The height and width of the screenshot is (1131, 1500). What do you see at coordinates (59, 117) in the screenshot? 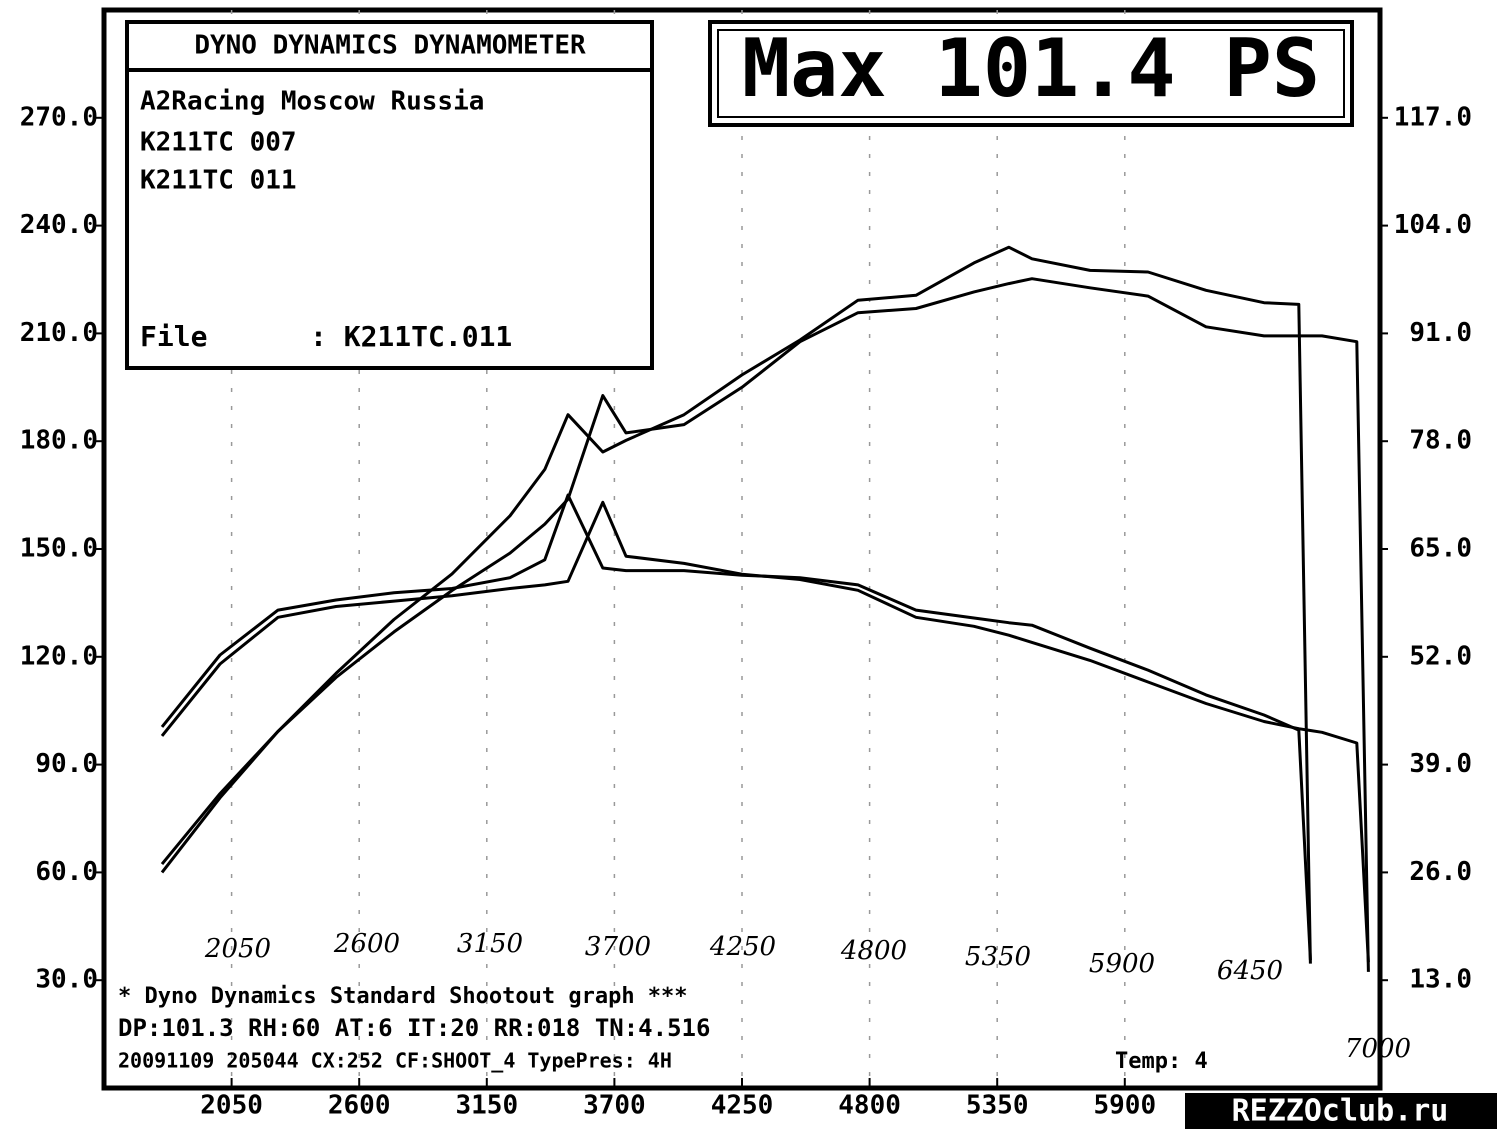
I see `y-tick-label: 270.0` at bounding box center [59, 117].